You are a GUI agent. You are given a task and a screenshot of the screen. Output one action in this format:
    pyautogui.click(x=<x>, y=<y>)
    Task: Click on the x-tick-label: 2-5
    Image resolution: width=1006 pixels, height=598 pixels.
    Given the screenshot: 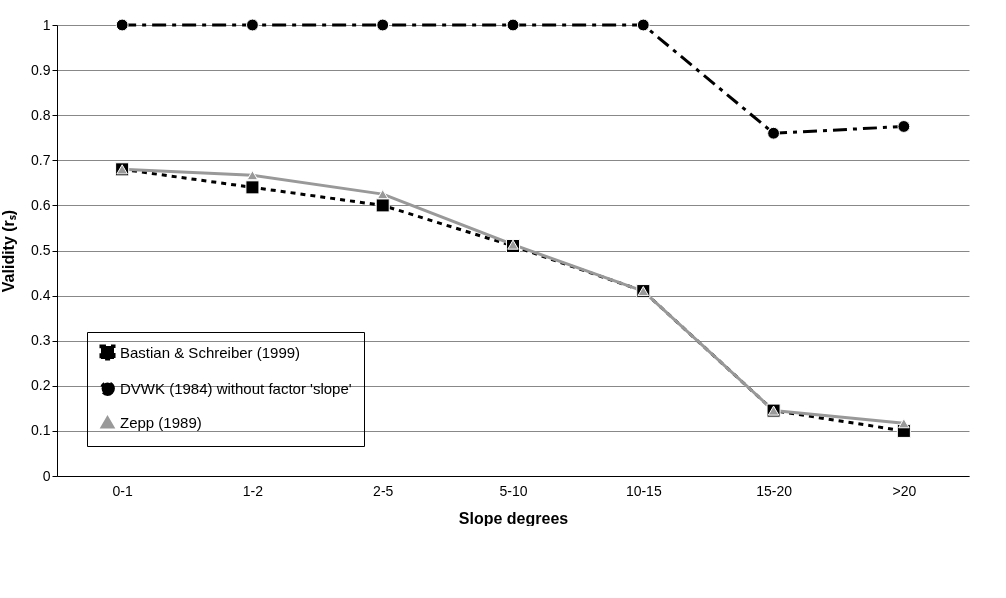 What is the action you would take?
    pyautogui.click(x=383, y=490)
    